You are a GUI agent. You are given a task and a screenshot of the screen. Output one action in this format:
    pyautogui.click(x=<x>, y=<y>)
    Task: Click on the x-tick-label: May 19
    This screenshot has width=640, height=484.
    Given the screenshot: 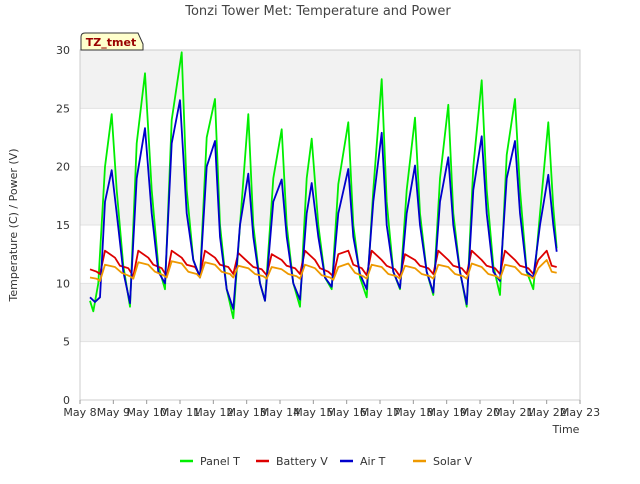 What is the action you would take?
    pyautogui.click(x=447, y=412)
    